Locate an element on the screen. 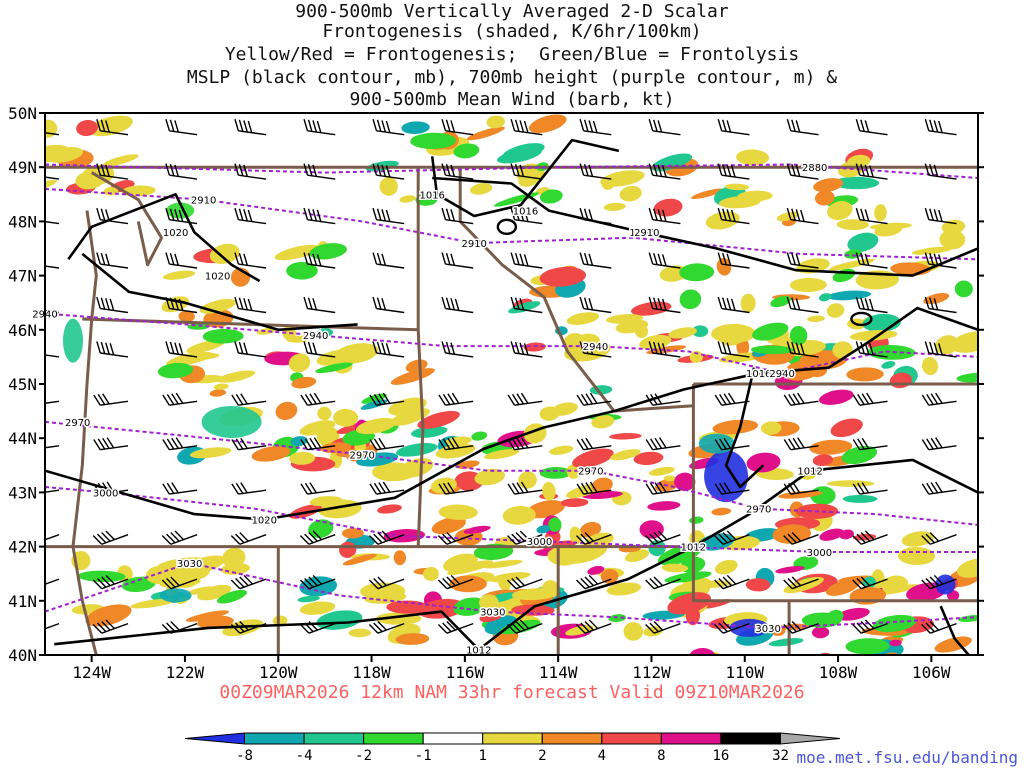 This screenshot has width=1024, height=768. height-label: 3030 is located at coordinates (492, 613).